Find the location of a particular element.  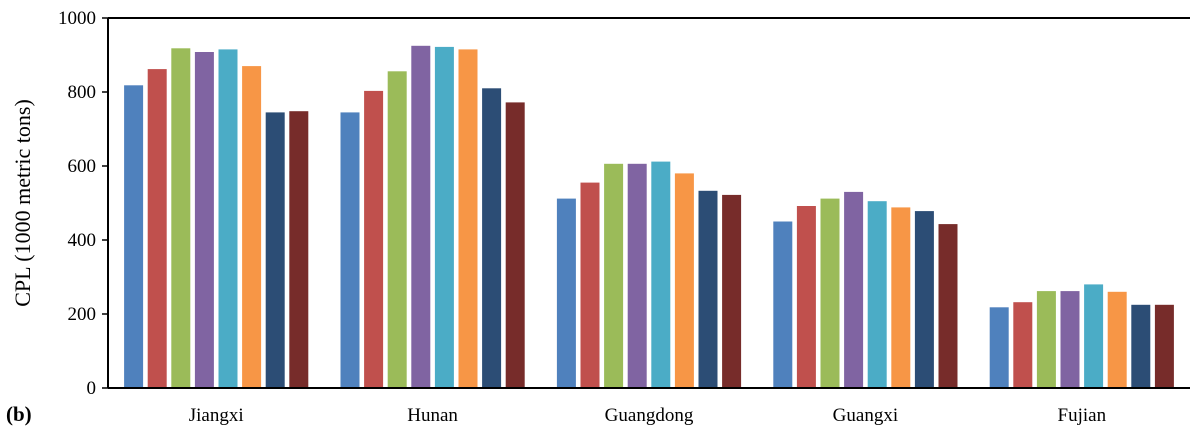

x-tick-label-guangdong: Guangdong is located at coordinates (649, 415).